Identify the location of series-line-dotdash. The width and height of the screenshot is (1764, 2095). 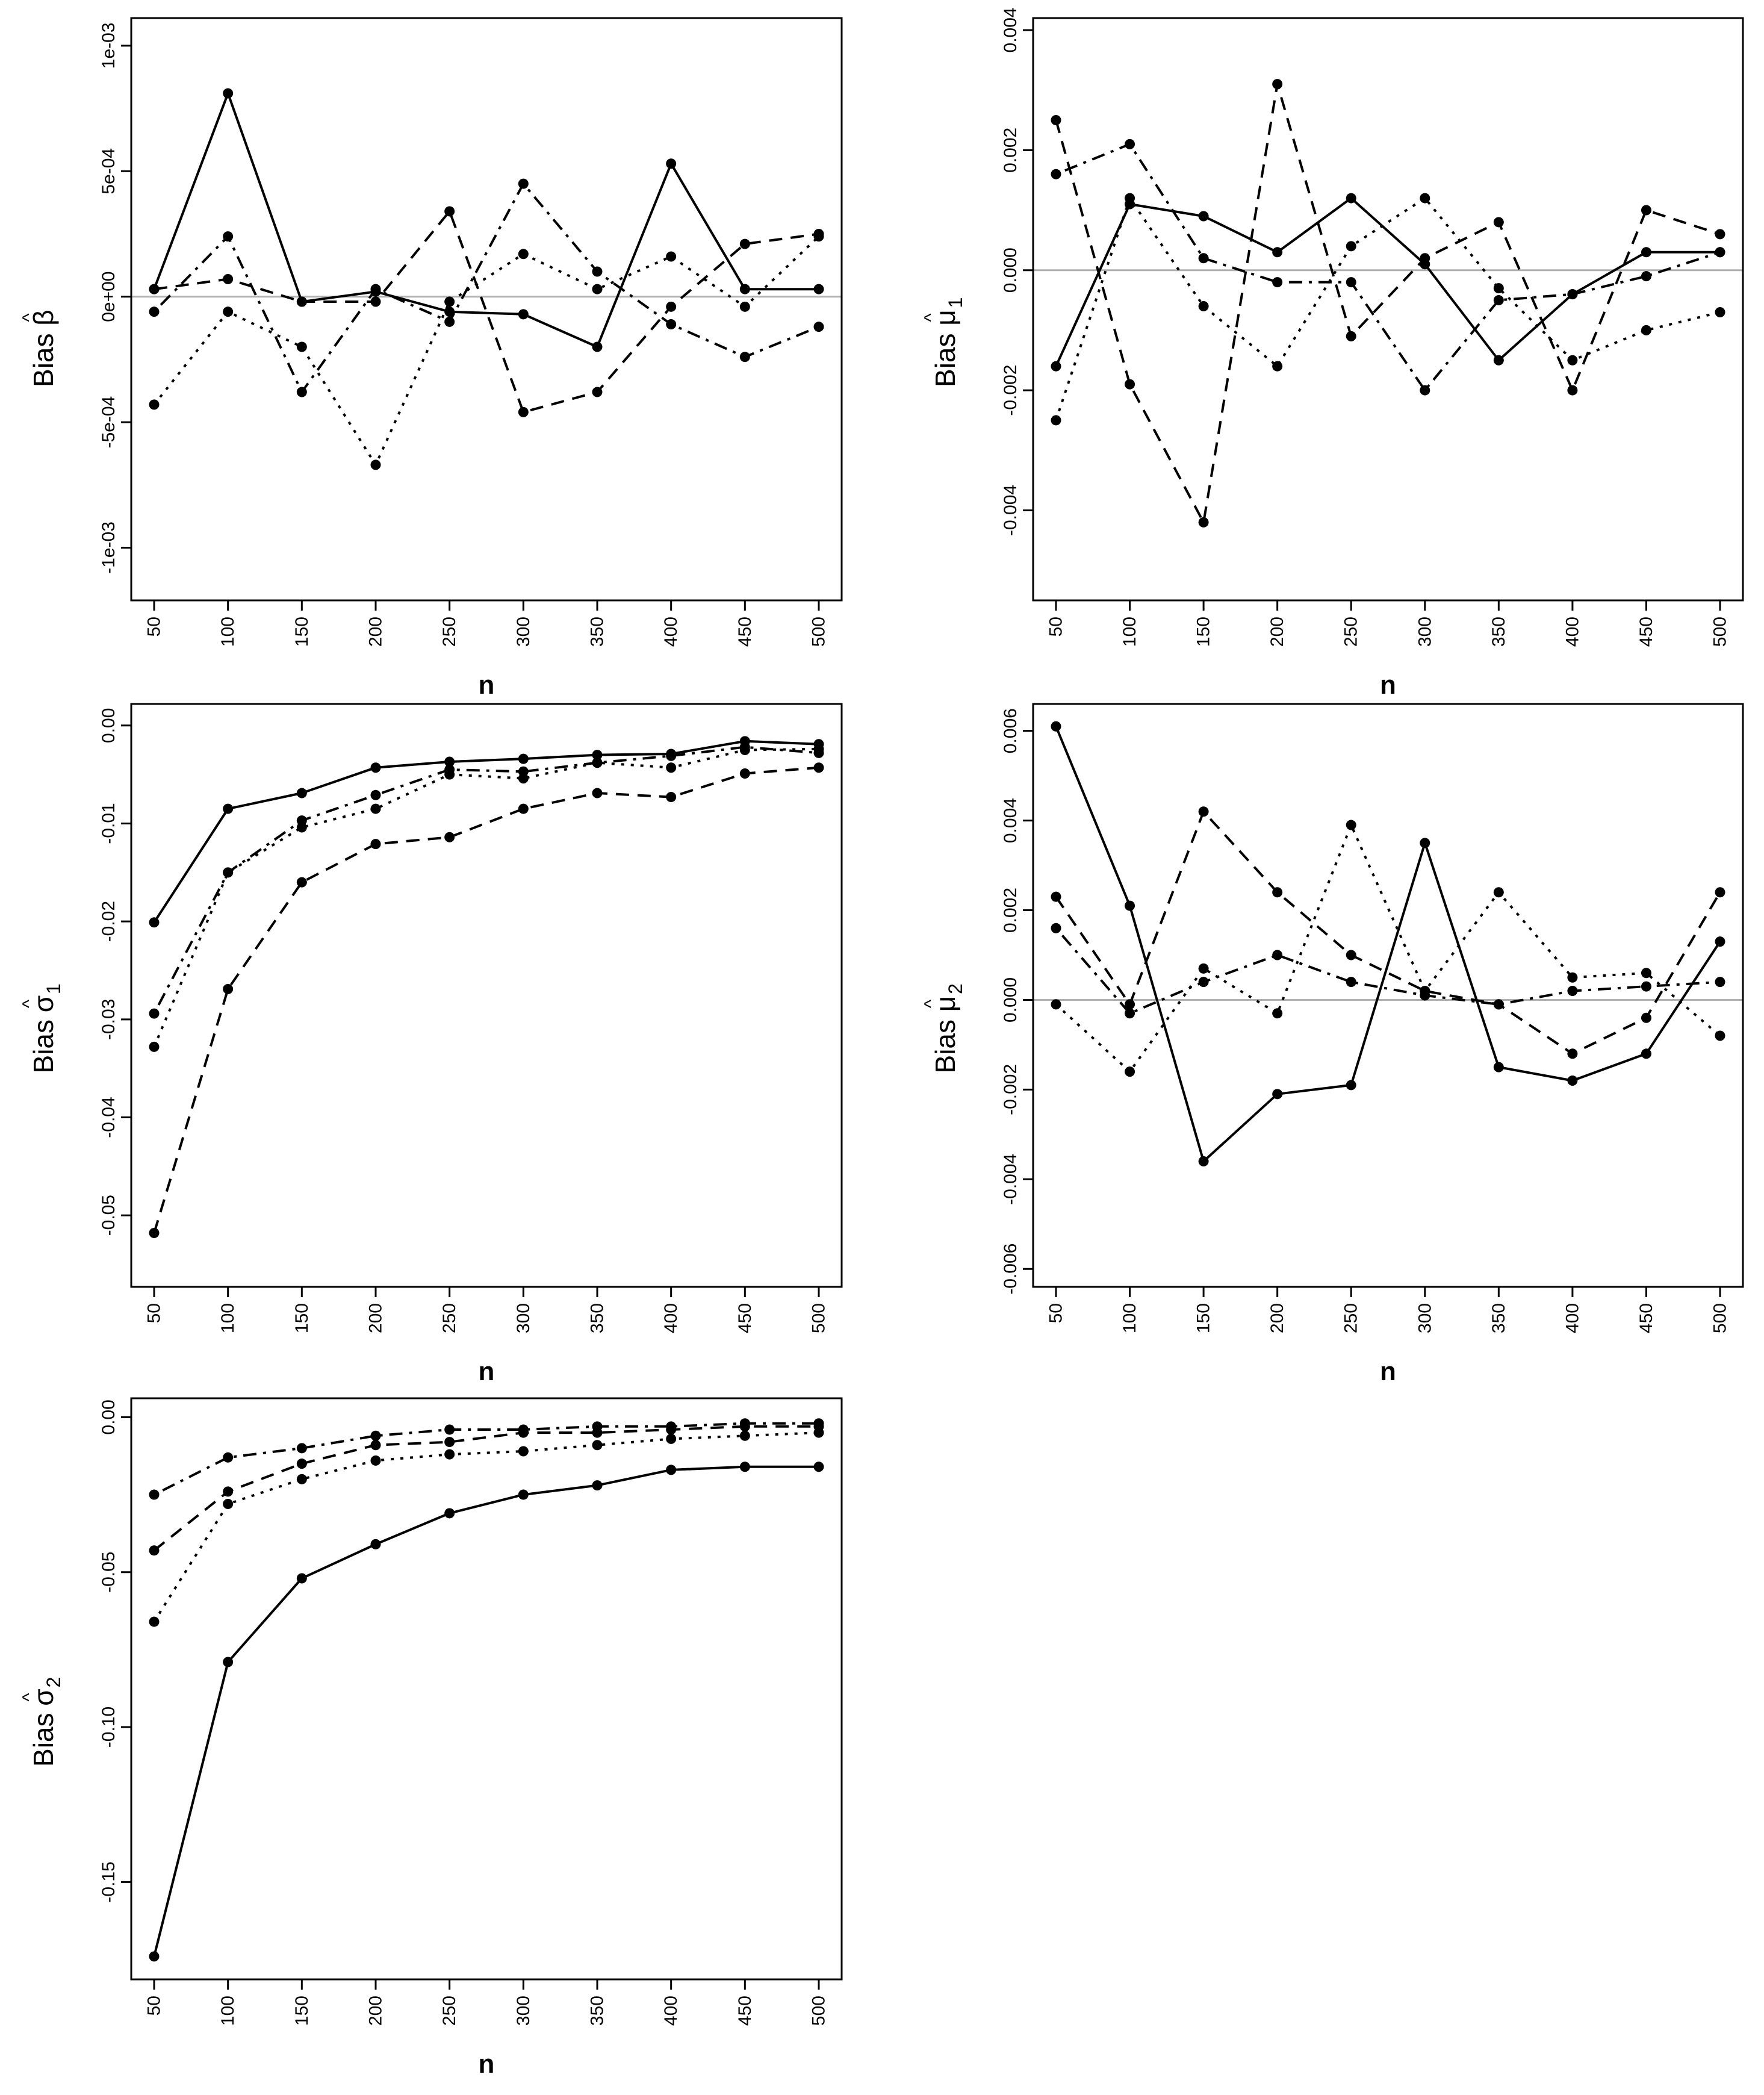
(486, 1459).